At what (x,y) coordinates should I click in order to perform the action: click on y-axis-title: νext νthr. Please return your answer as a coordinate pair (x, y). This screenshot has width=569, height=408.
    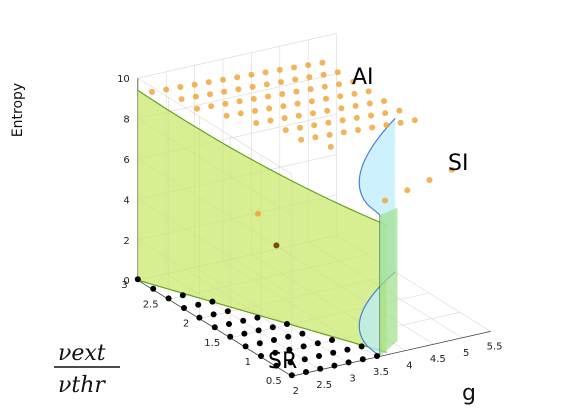
    Looking at the image, I should click on (87, 369).